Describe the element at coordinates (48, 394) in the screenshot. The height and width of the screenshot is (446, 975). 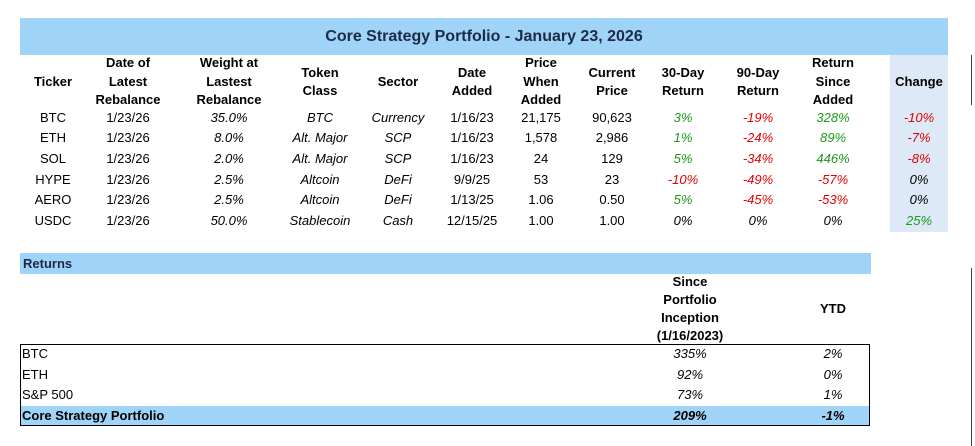
I see `row-label: S&P 500` at that location.